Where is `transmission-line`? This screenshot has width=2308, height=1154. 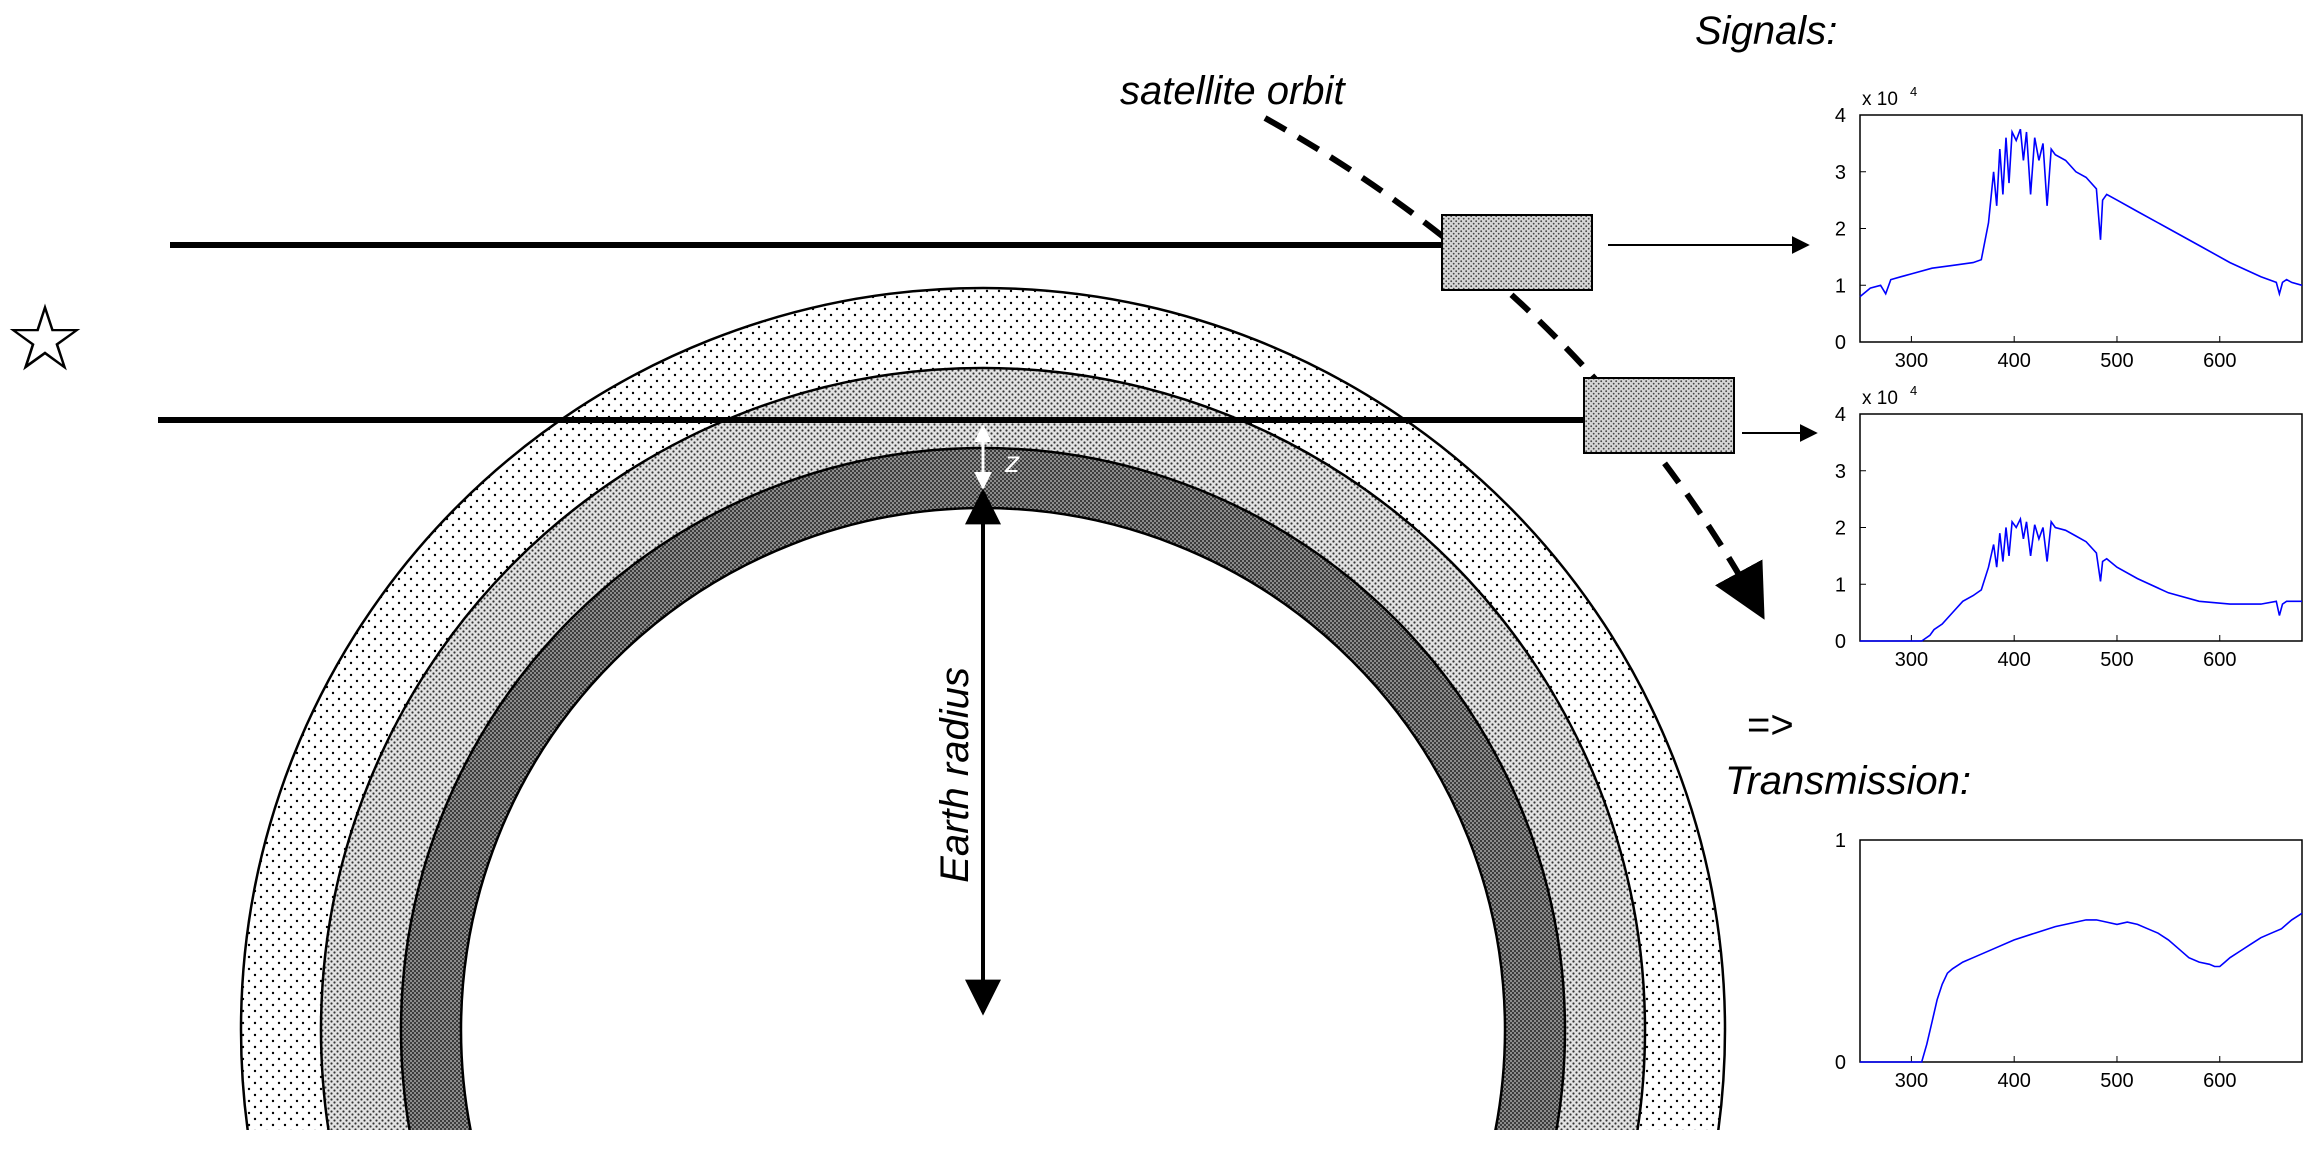 transmission-line is located at coordinates (2081, 987).